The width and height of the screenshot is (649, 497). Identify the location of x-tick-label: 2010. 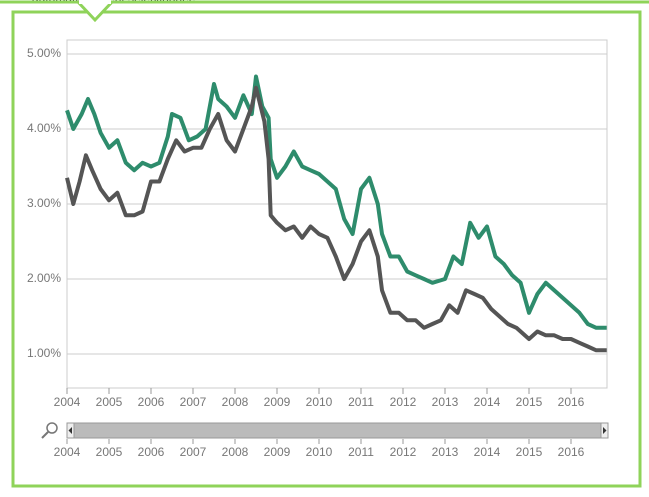
(319, 402).